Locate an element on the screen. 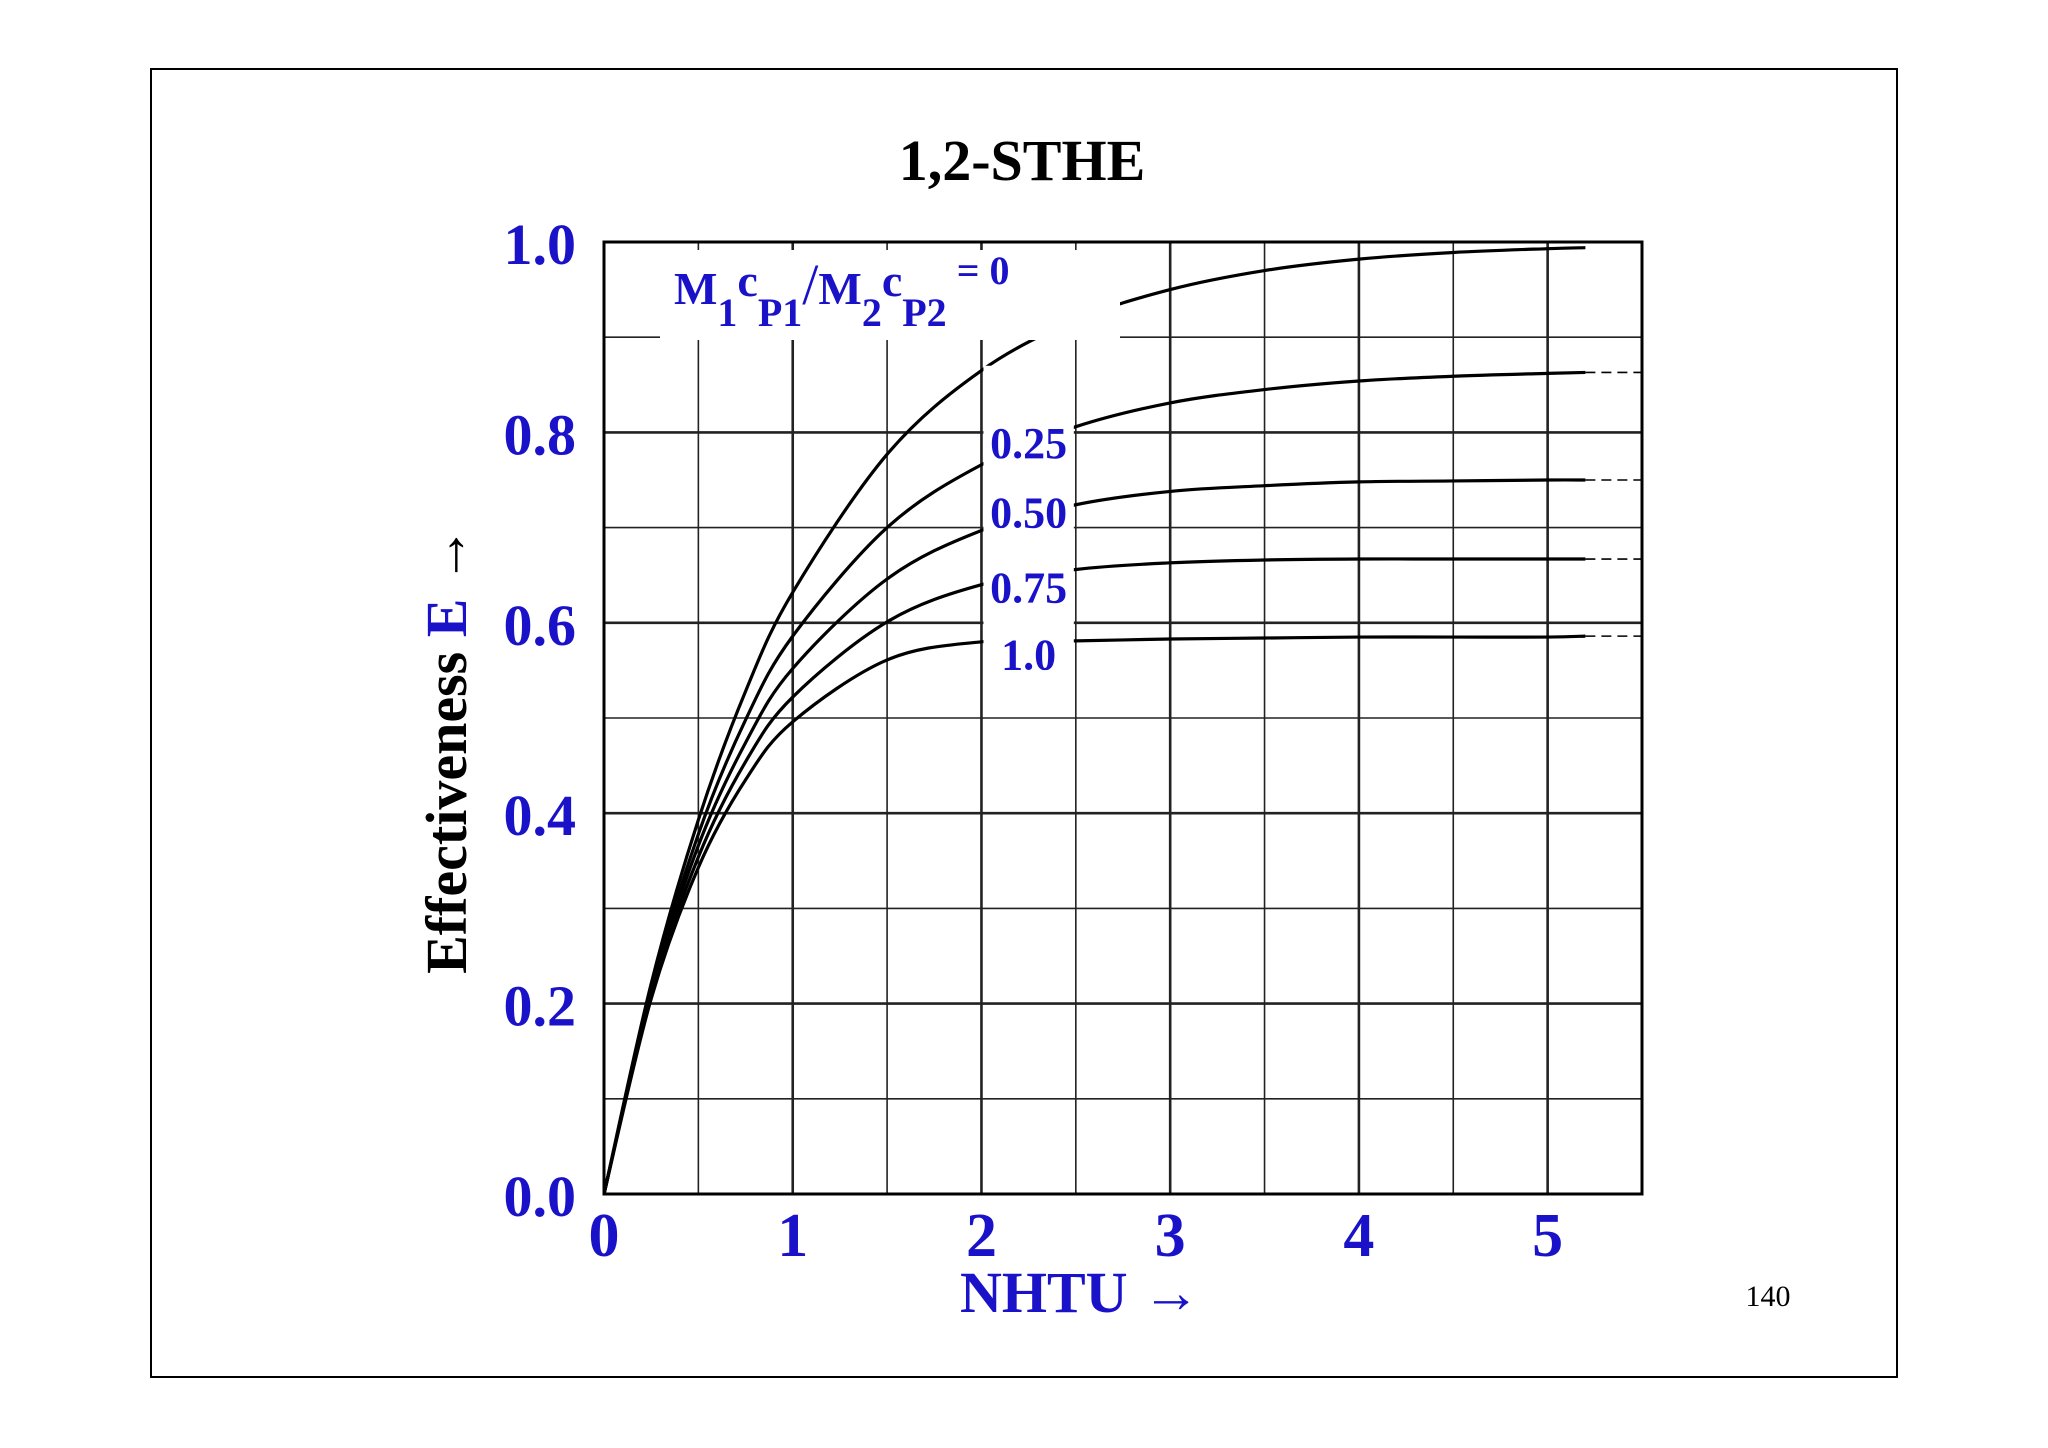  legend-title: M1cP1/M2cP2 = 0 is located at coordinates (841, 291).